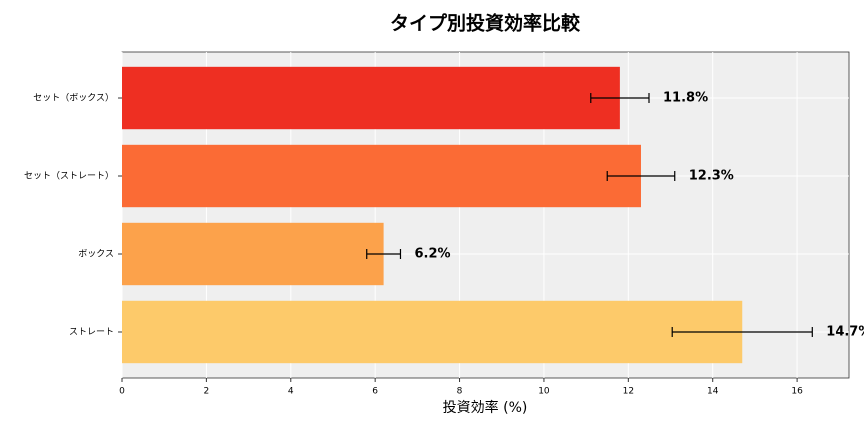 The width and height of the screenshot is (864, 432). I want to click on x-tick-label: 16, so click(797, 392).